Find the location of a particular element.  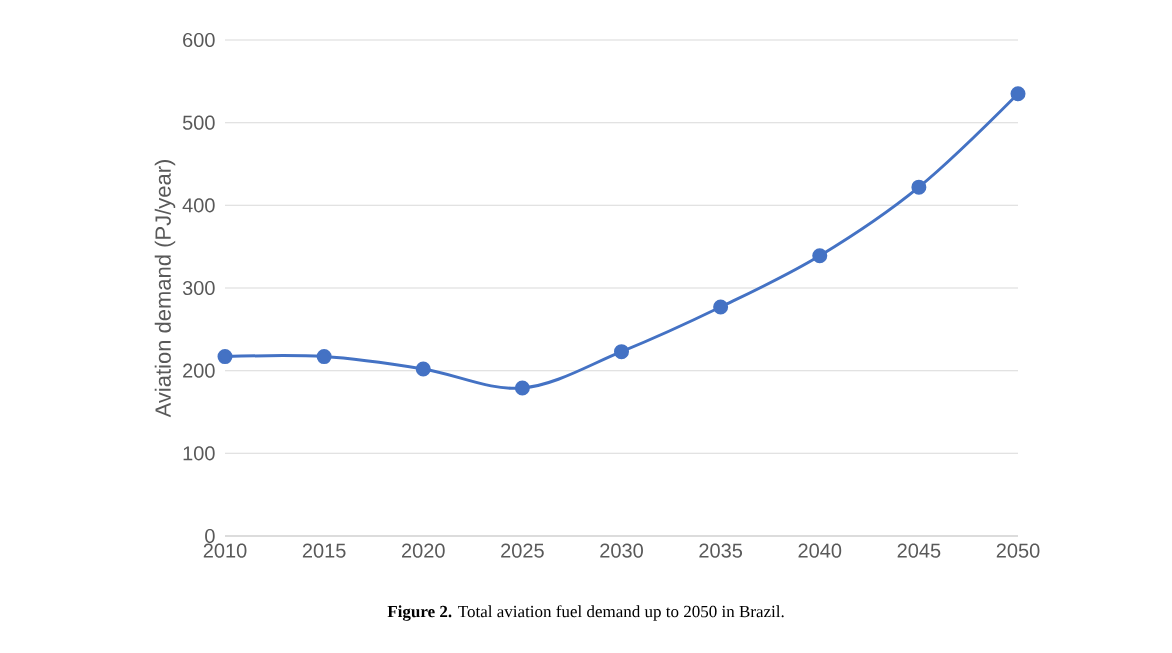

text: Figure 2. Total aviation fuel demand up to 2050 in Brazil. is located at coordinates (585, 613).